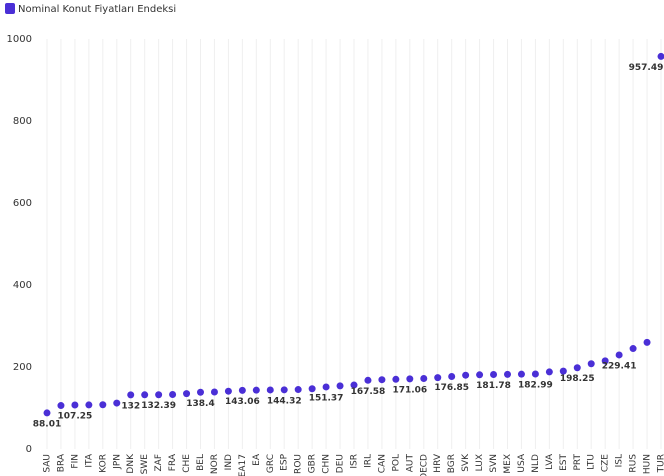 The width and height of the screenshot is (664, 476). I want to click on x-tick-label: NOR, so click(215, 464).